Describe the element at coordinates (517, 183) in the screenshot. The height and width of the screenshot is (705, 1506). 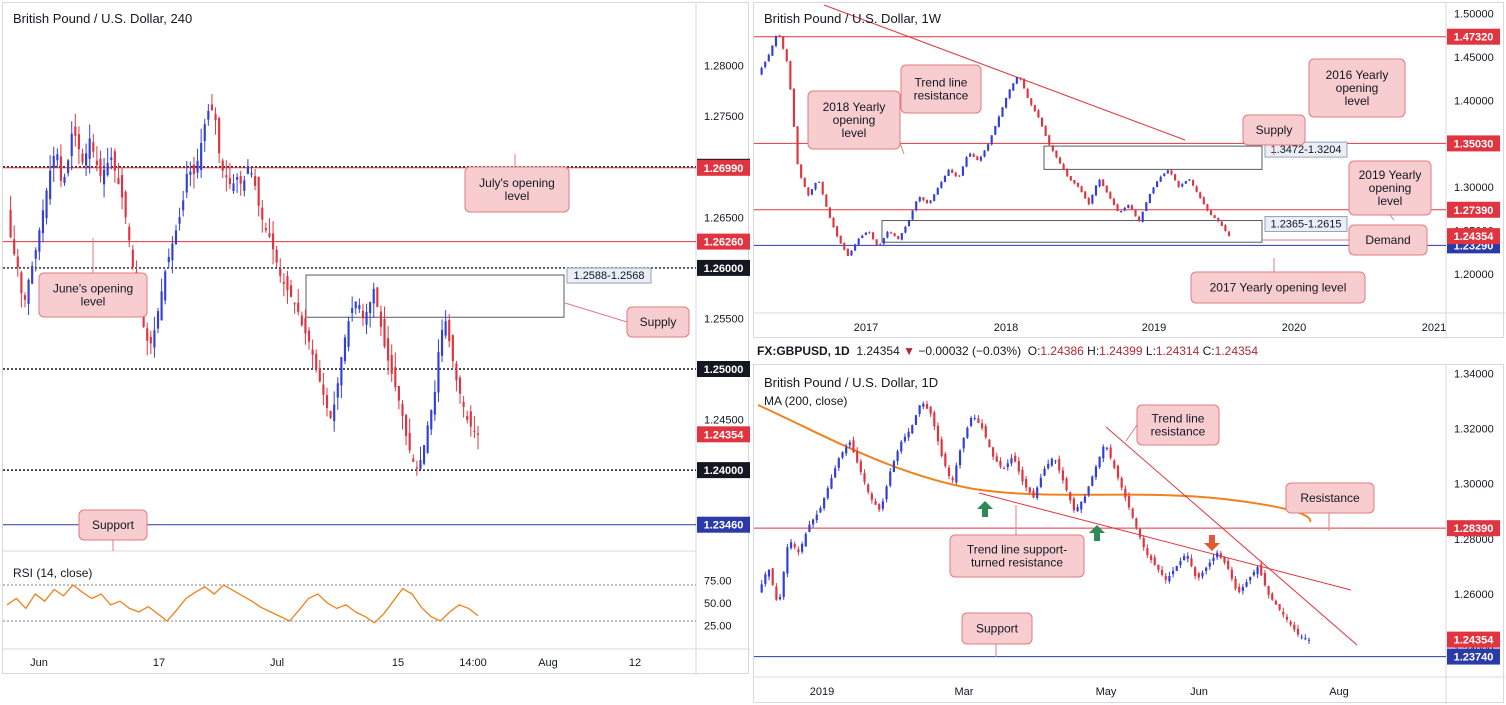
I see `july-opening-label-line: July's opening` at that location.